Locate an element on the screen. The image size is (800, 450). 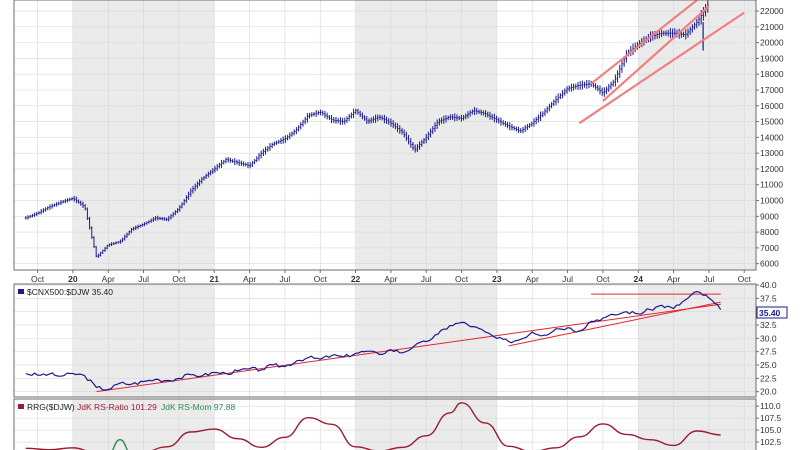
price-ytick-label-8: 14000 is located at coordinates (772, 137).